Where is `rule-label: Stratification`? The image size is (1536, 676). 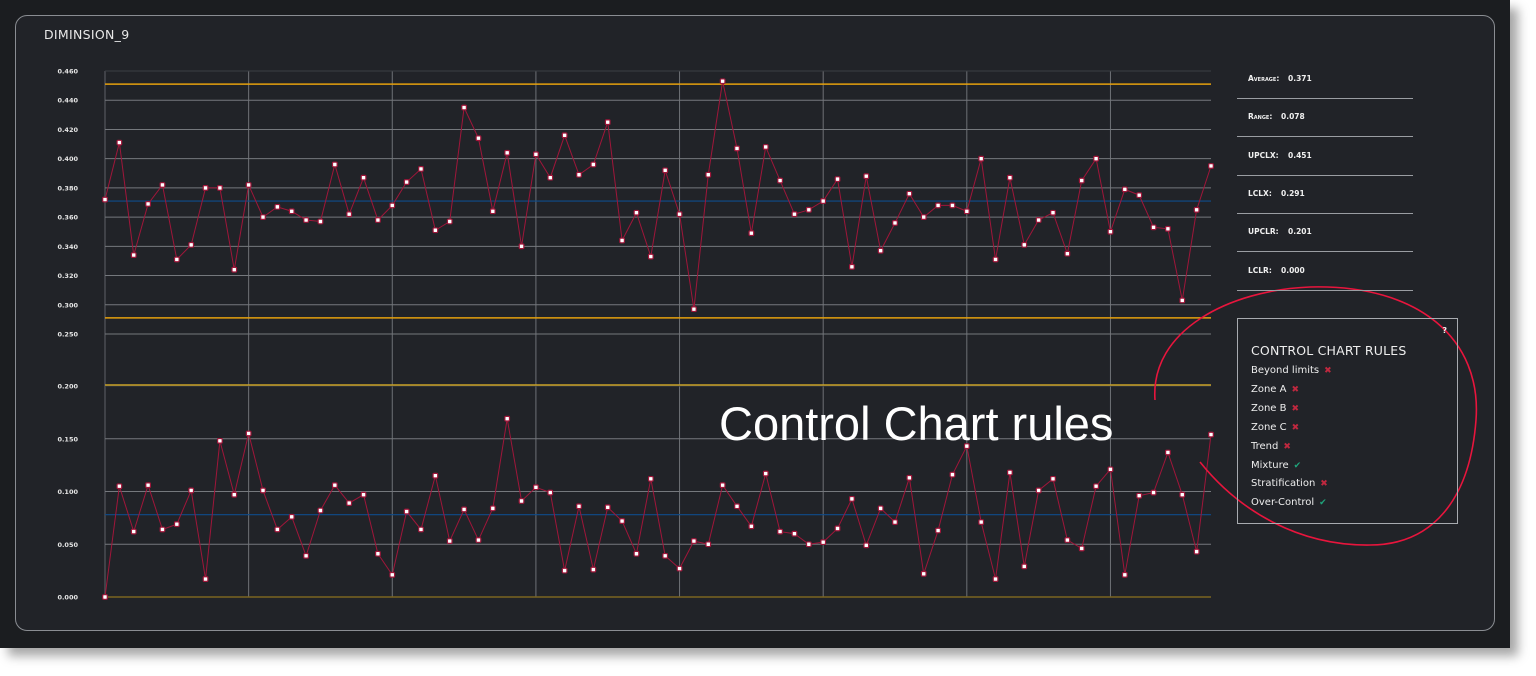 rule-label: Stratification is located at coordinates (1283, 484).